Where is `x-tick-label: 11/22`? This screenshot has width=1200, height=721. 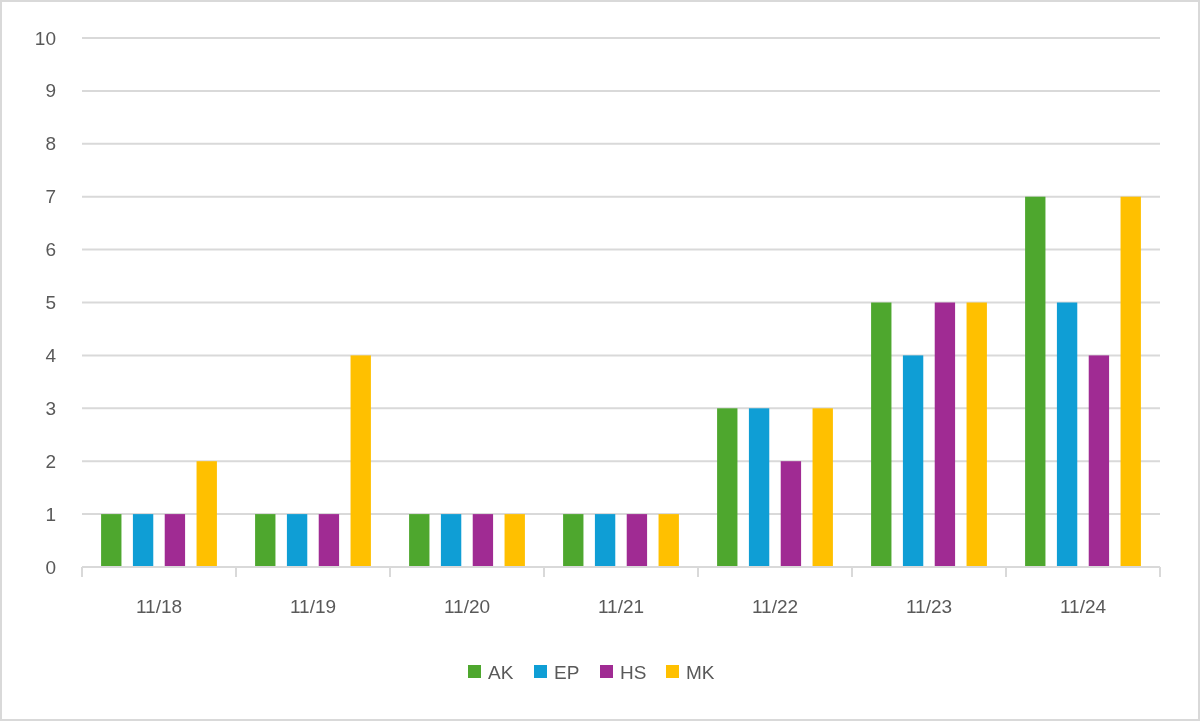
x-tick-label: 11/22 is located at coordinates (775, 607).